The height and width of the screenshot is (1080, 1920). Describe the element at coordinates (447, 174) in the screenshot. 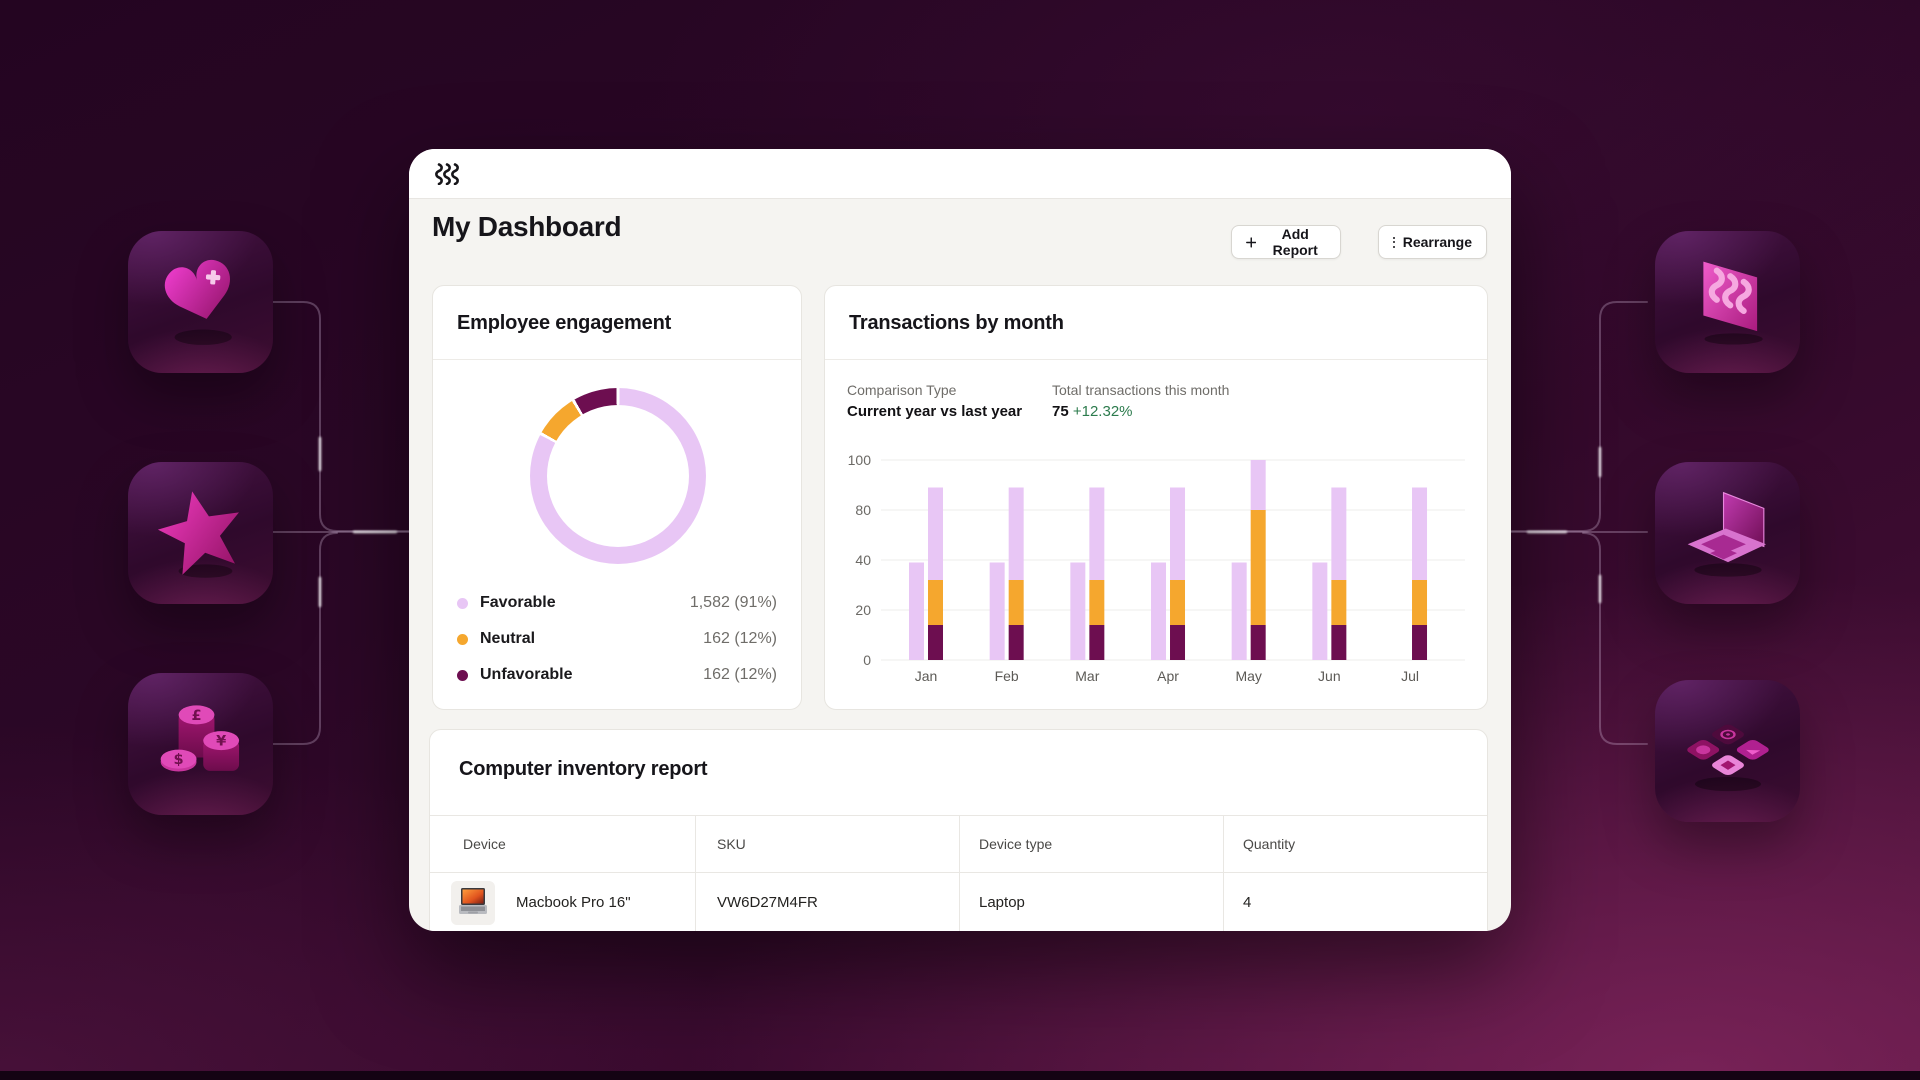

I see `rippling-logo-icon` at that location.